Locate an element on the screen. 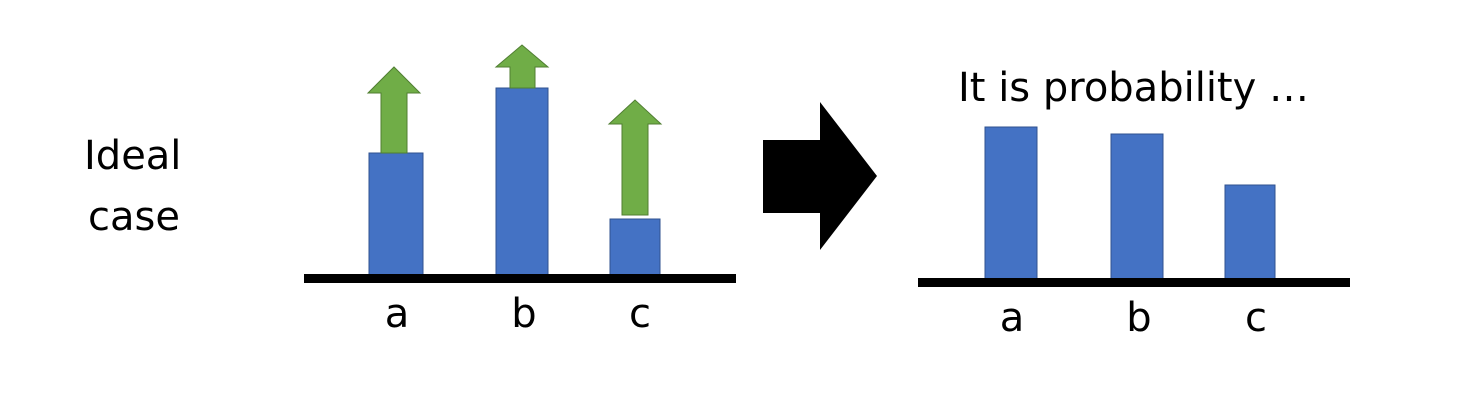 This screenshot has width=1464, height=410. up-arrow-icon-c is located at coordinates (635, 157).